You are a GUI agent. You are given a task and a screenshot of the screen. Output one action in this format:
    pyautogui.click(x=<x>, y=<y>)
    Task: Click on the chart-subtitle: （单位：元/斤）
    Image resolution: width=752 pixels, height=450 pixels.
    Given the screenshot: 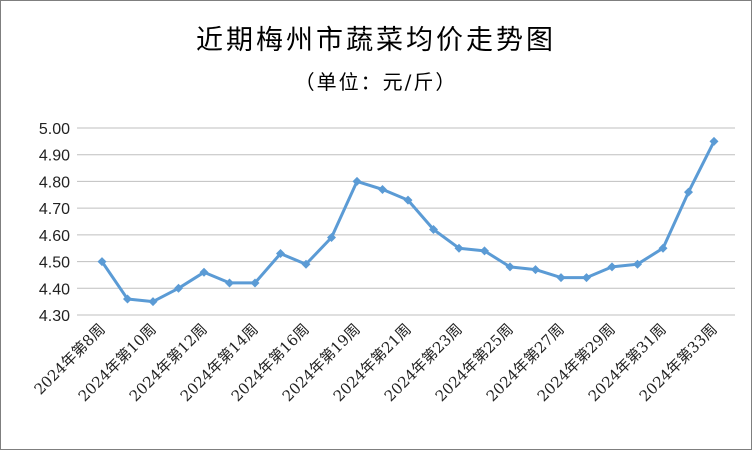 What is the action you would take?
    pyautogui.click(x=376, y=82)
    